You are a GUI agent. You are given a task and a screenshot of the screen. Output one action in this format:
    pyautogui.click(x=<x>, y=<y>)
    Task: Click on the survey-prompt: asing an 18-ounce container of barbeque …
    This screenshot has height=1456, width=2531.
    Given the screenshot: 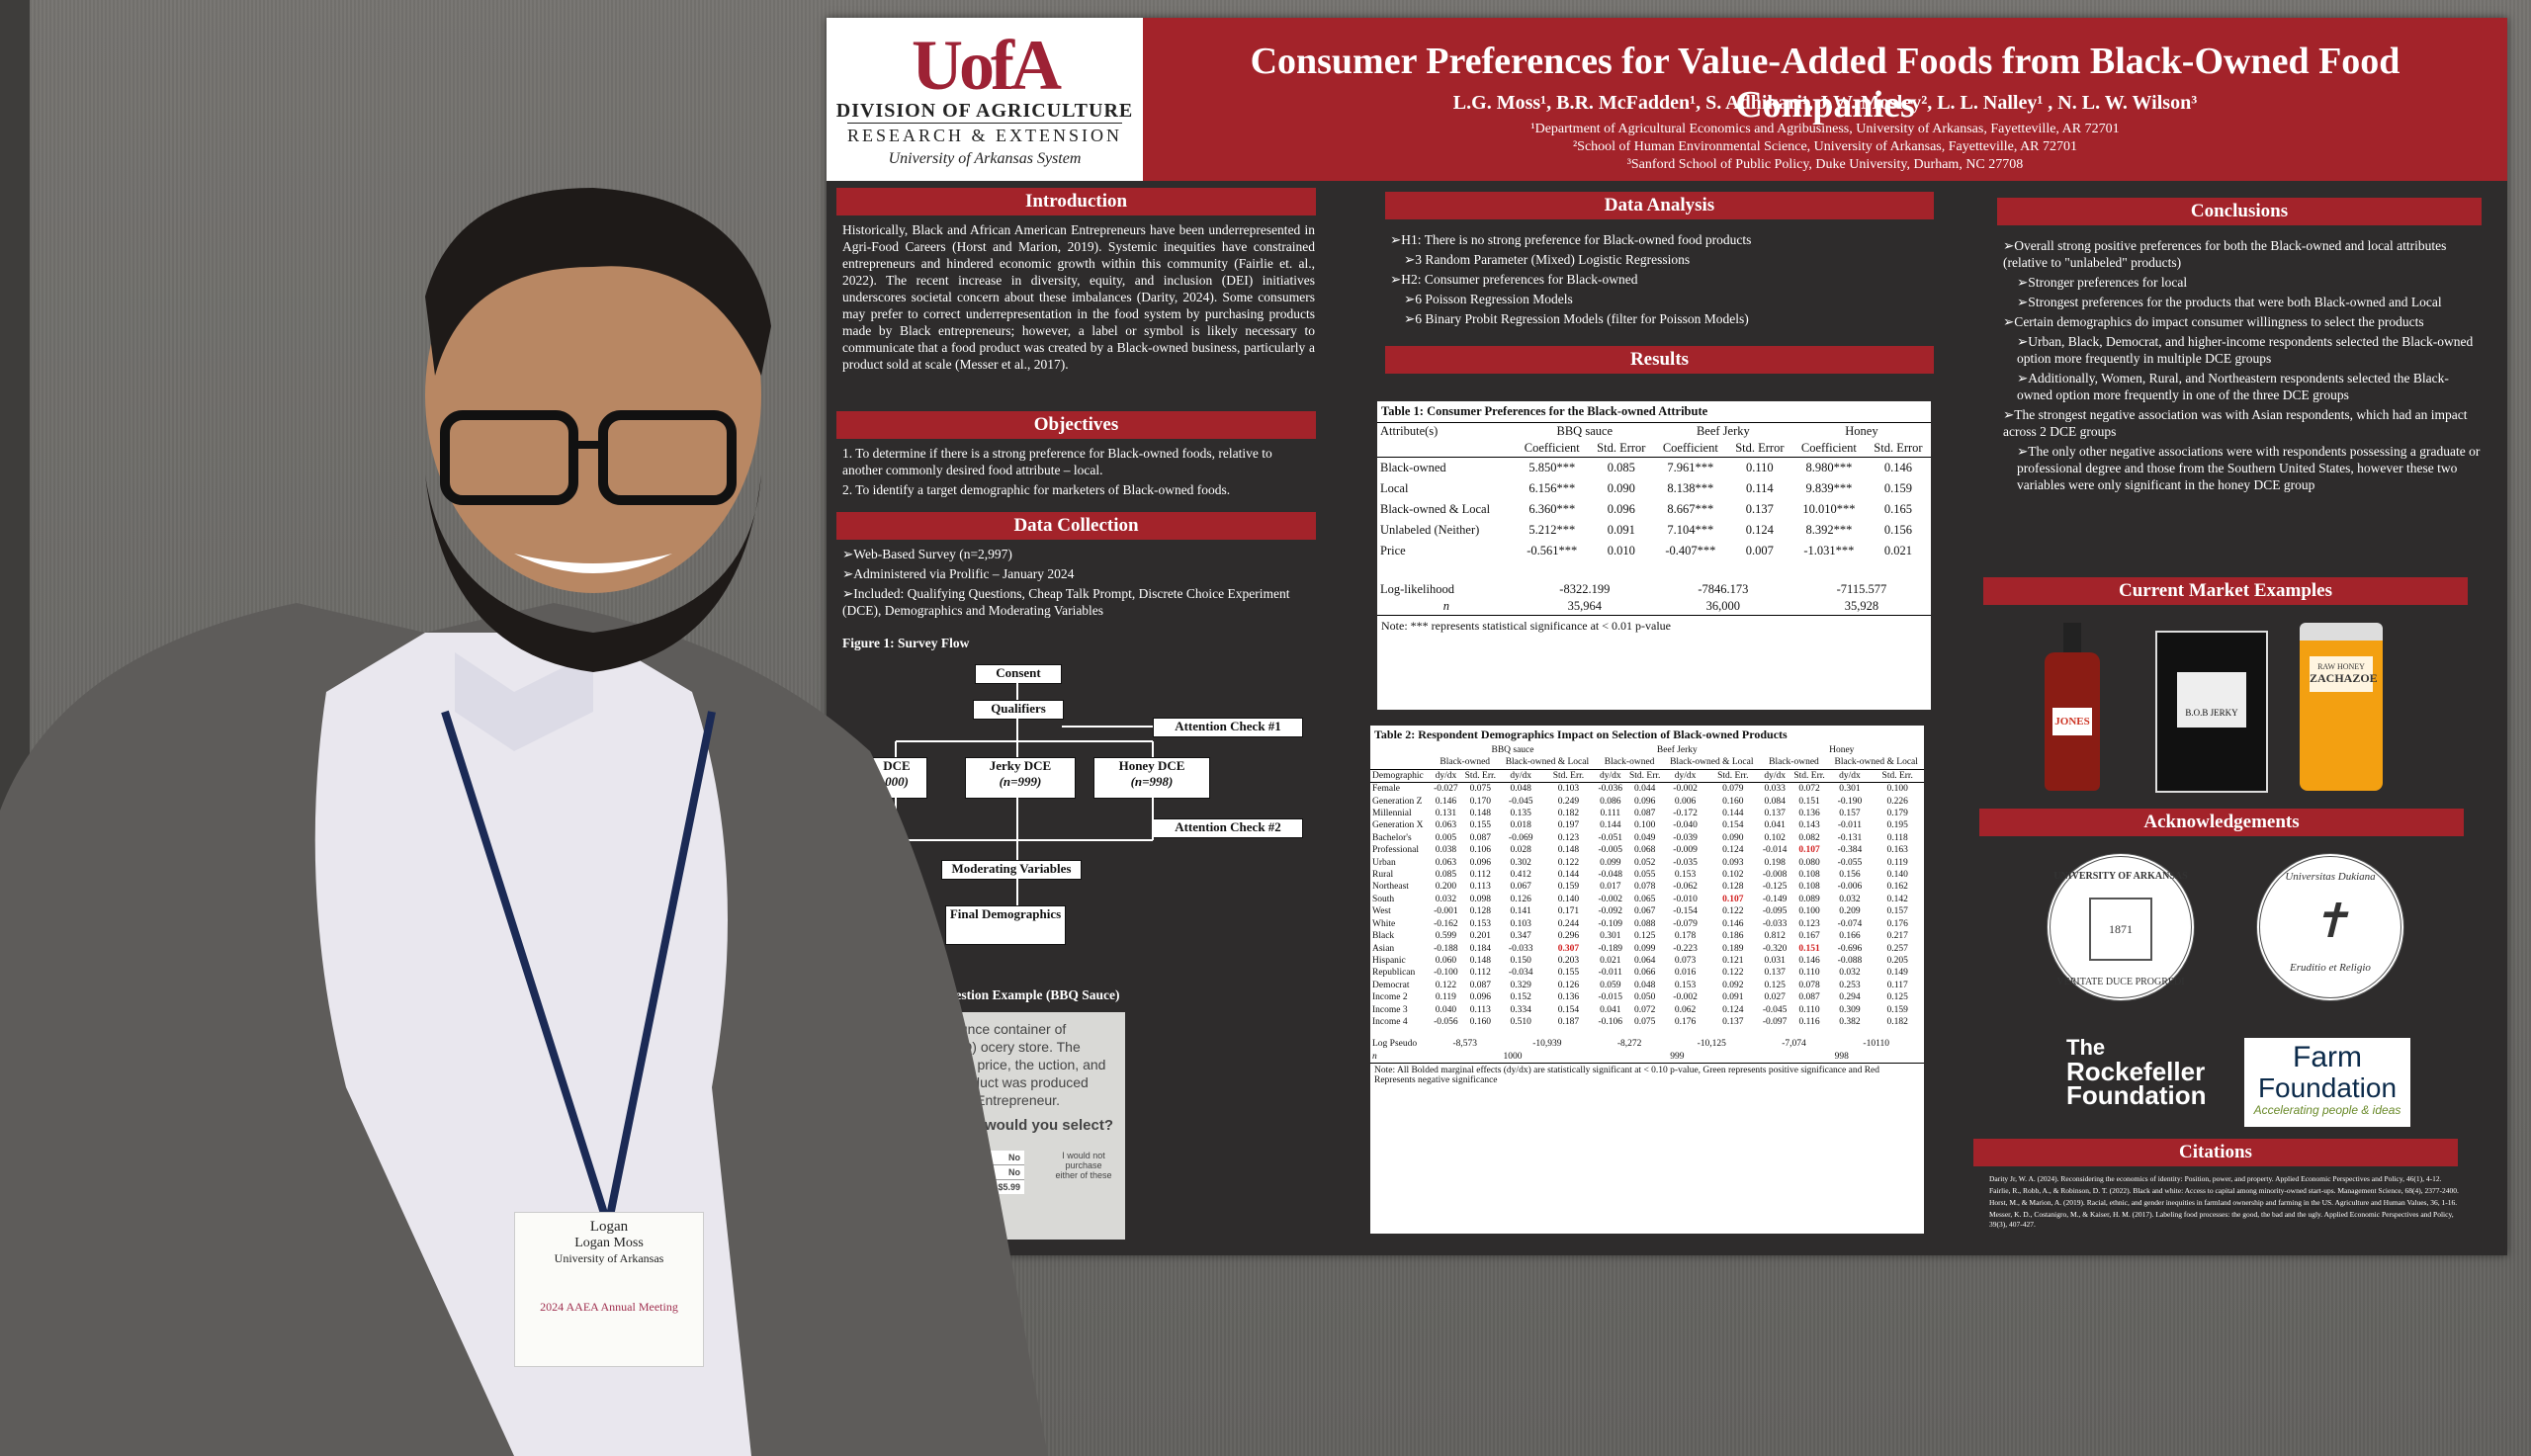 What is the action you would take?
    pyautogui.click(x=991, y=1064)
    